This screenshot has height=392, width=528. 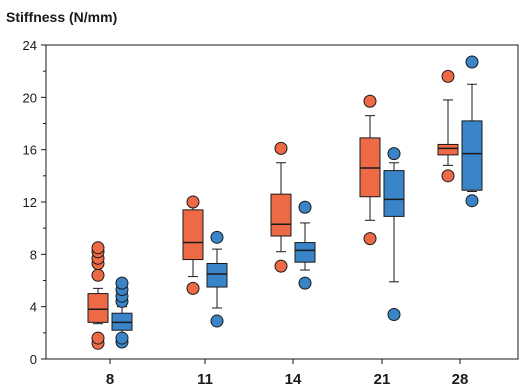 I want to click on y-tick-label: 16, so click(x=30, y=150).